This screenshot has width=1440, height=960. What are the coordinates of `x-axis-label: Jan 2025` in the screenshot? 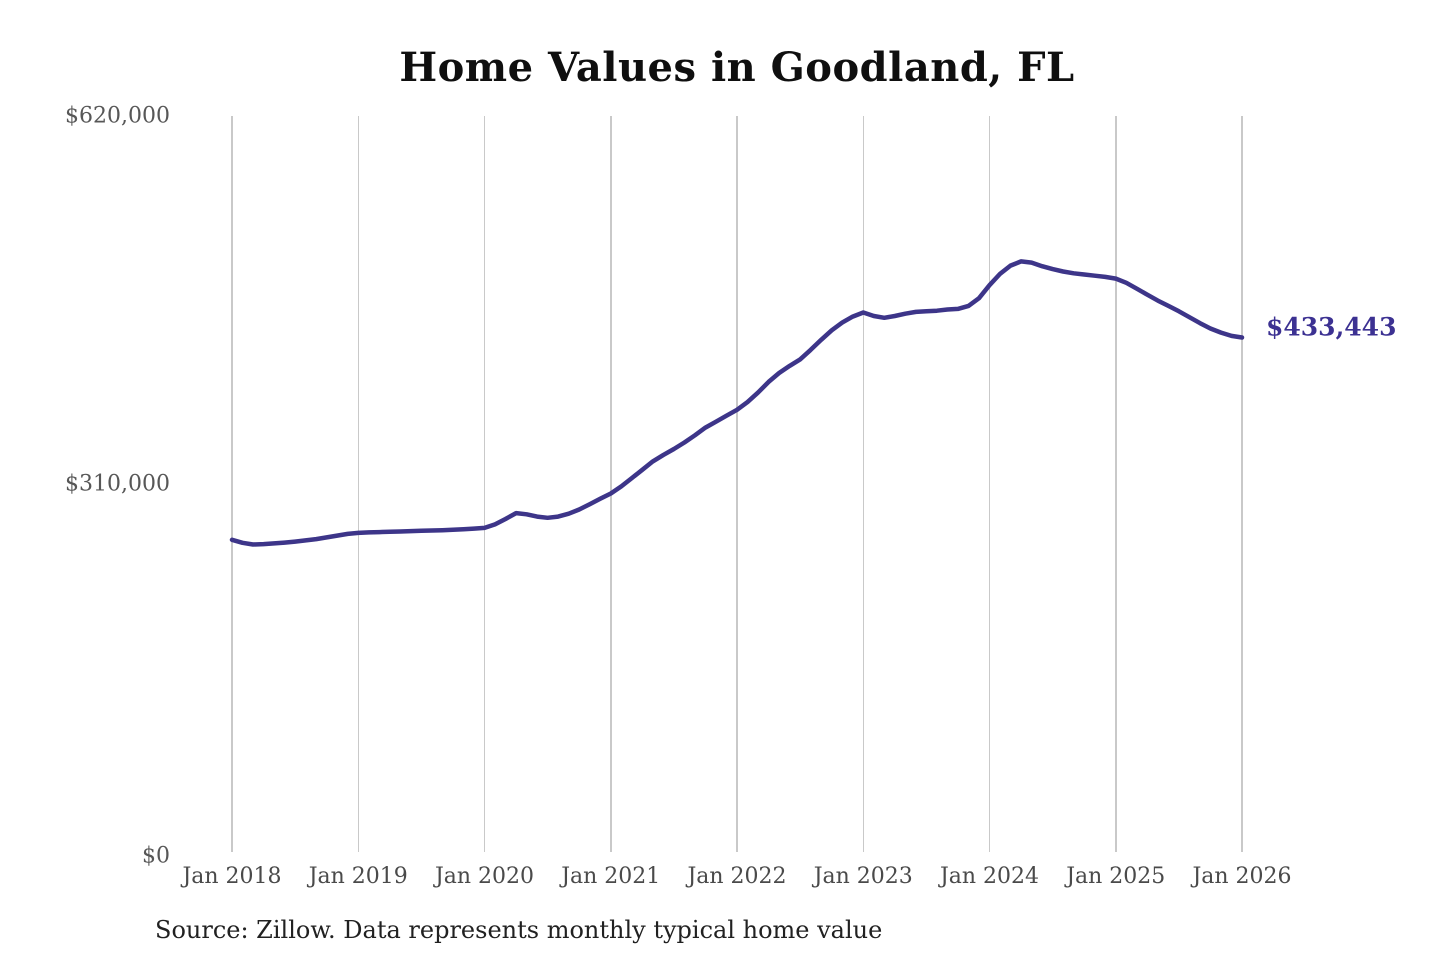 It's located at (1116, 876).